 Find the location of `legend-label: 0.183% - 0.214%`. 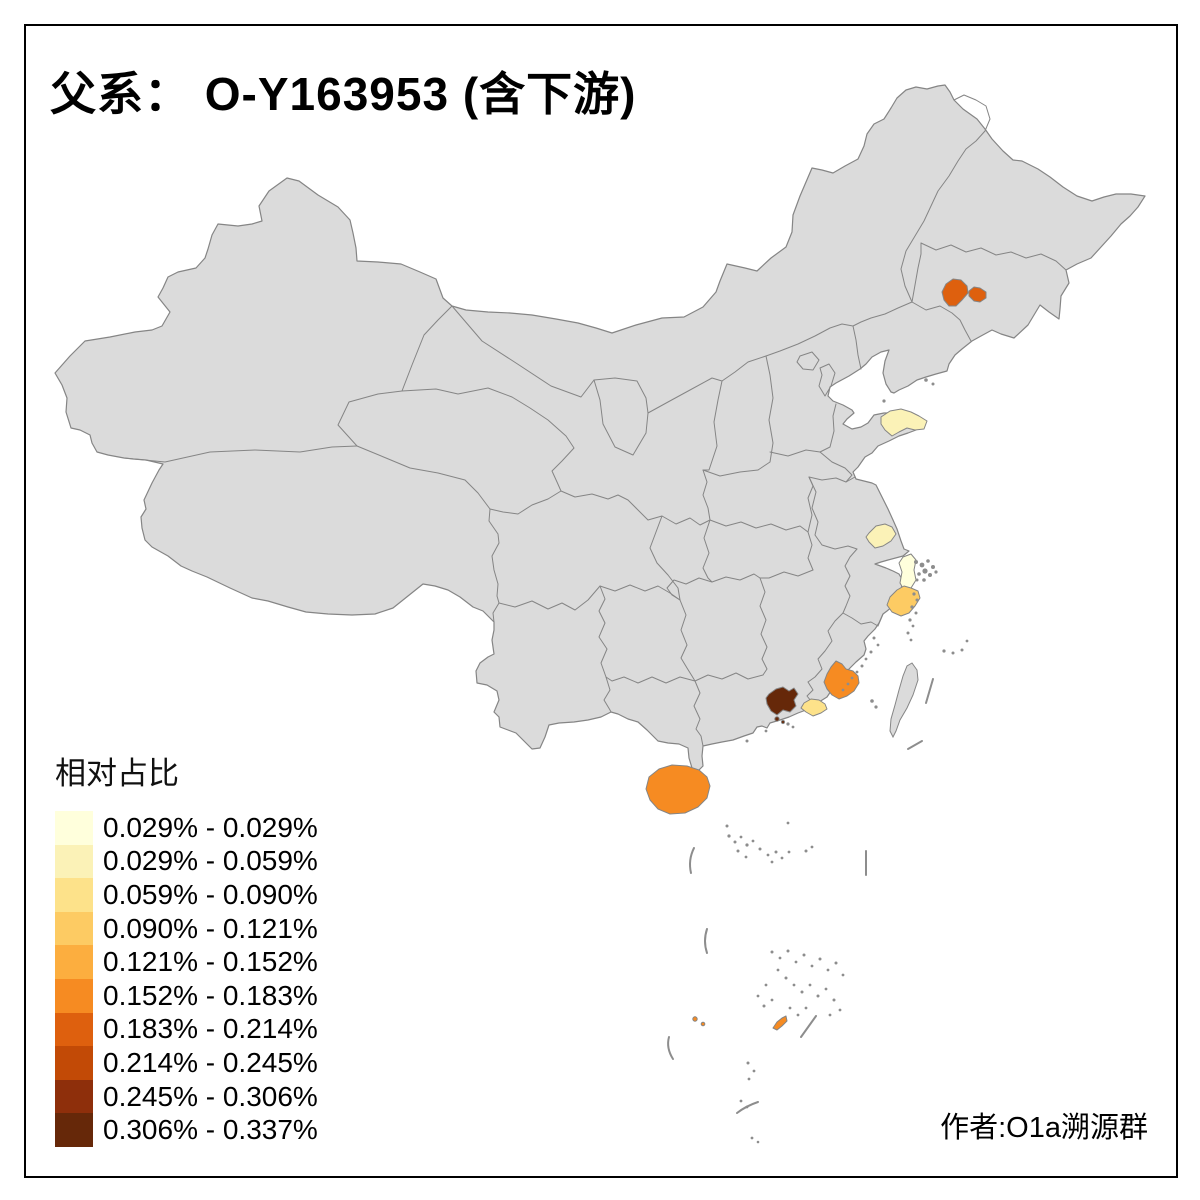

legend-label: 0.183% - 0.214% is located at coordinates (210, 1029).